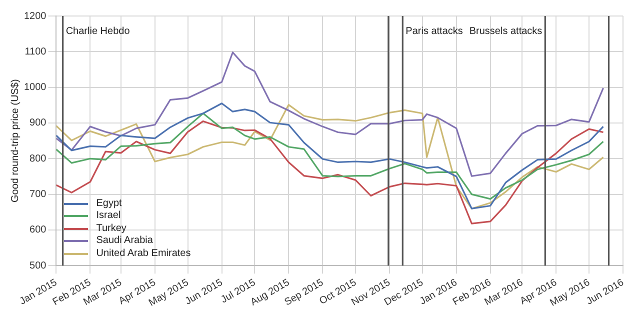 This screenshot has height=320, width=640. I want to click on y-tick-label: 600, so click(38, 230).